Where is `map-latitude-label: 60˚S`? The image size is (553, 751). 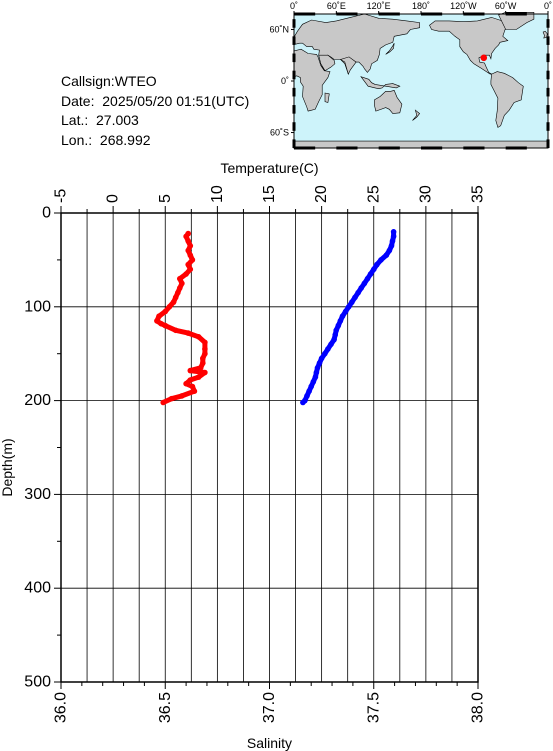
map-latitude-label: 60˚S is located at coordinates (279, 133).